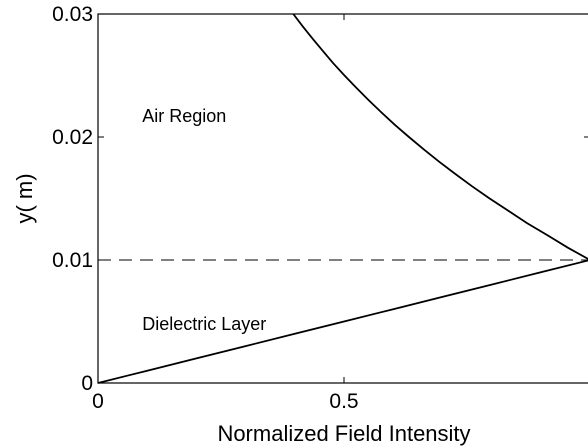 The image size is (588, 447). Describe the element at coordinates (184, 116) in the screenshot. I see `annotation-label: Air Region` at that location.